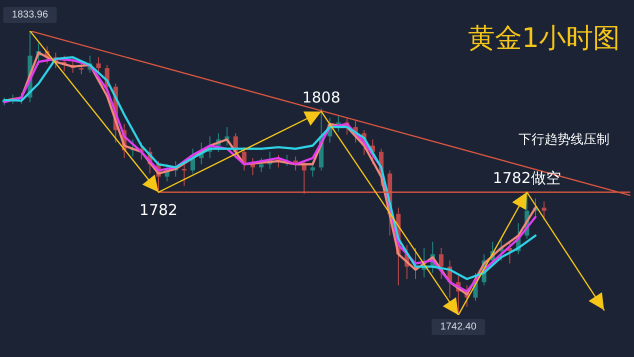 The width and height of the screenshot is (634, 357). Describe the element at coordinates (526, 178) in the screenshot. I see `data-label: 1782做空` at that location.